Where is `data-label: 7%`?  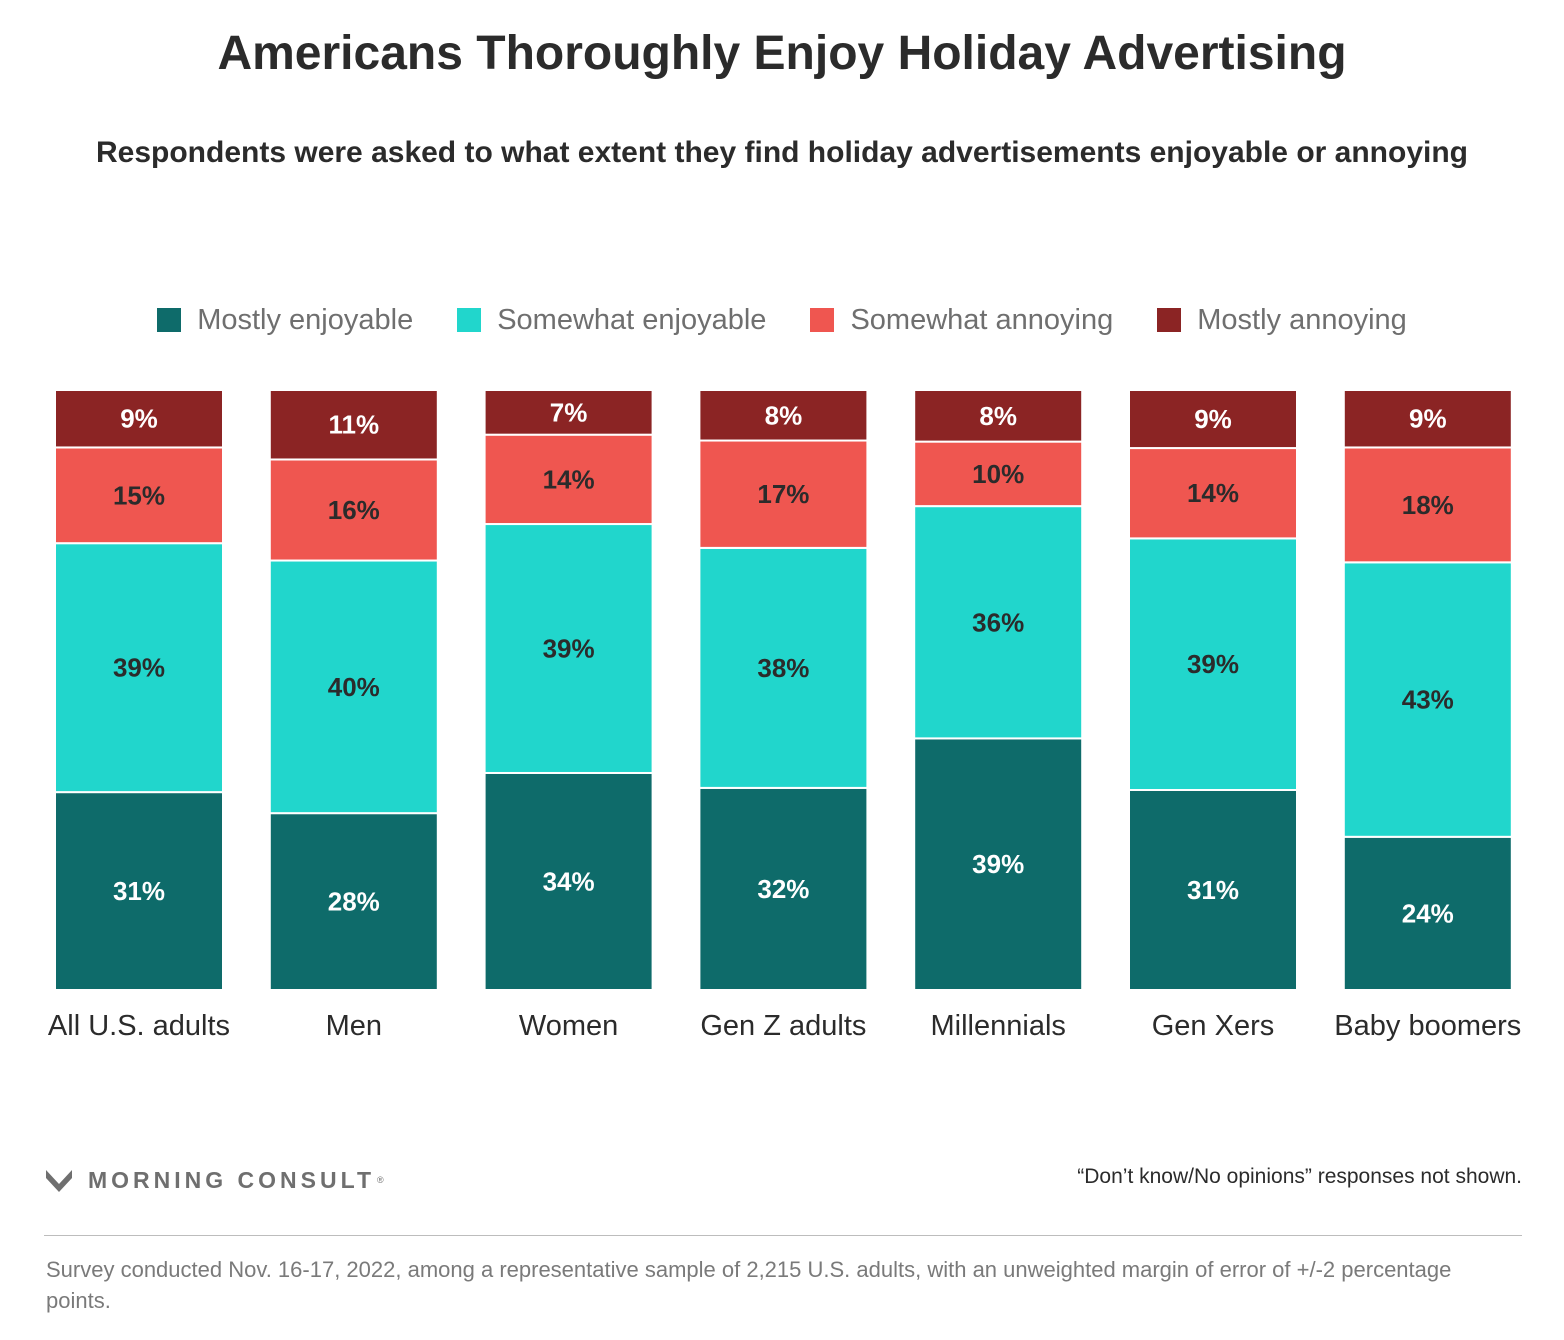 data-label: 7% is located at coordinates (569, 412).